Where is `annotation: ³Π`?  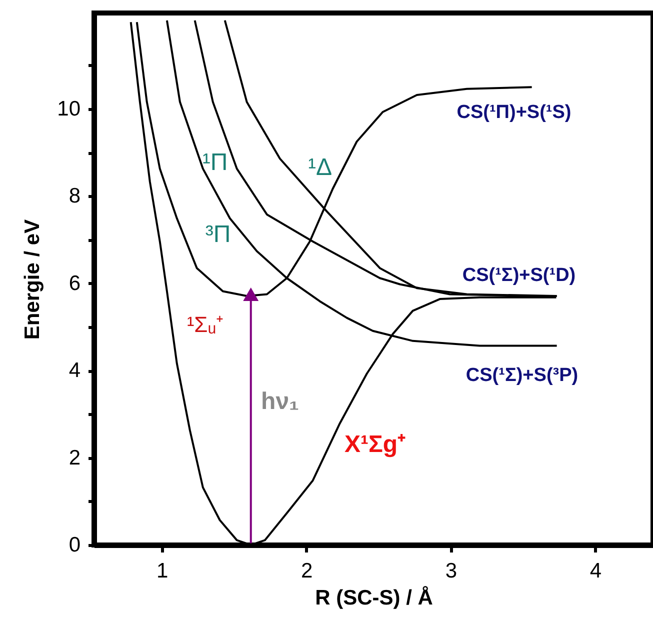
annotation: ³Π is located at coordinates (218, 234).